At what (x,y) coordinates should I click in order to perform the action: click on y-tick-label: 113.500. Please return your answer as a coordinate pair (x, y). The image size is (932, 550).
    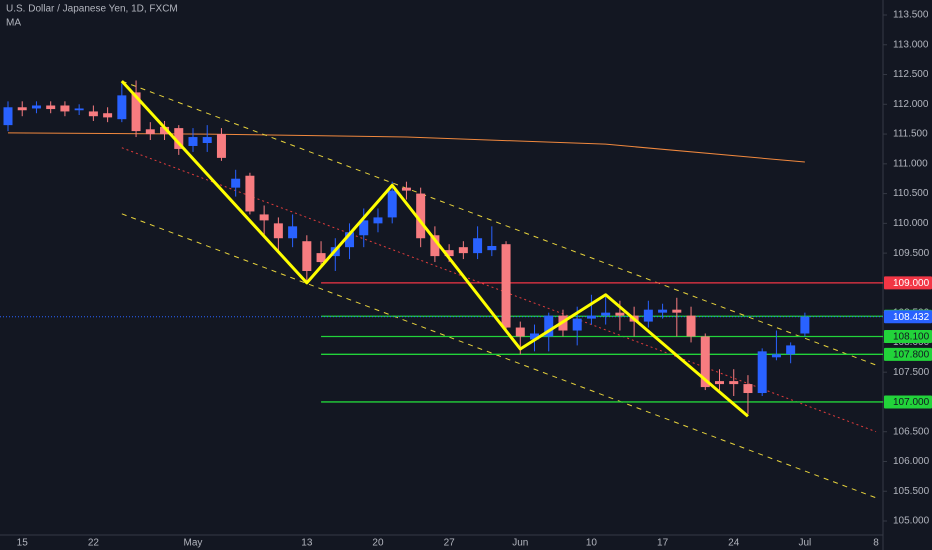
    Looking at the image, I should click on (911, 15).